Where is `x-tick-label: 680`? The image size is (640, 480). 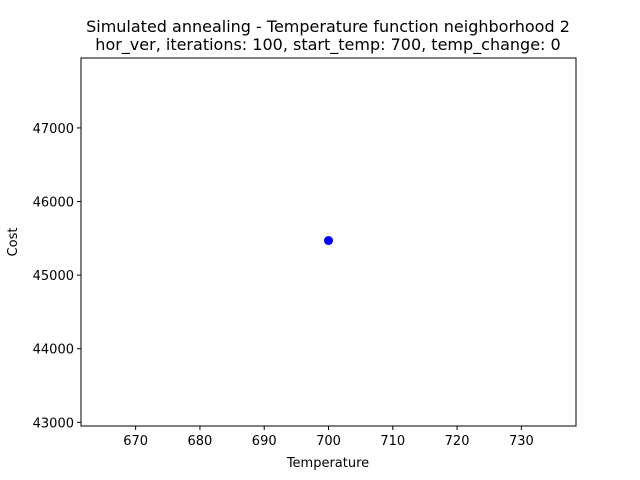 x-tick-label: 680 is located at coordinates (200, 441).